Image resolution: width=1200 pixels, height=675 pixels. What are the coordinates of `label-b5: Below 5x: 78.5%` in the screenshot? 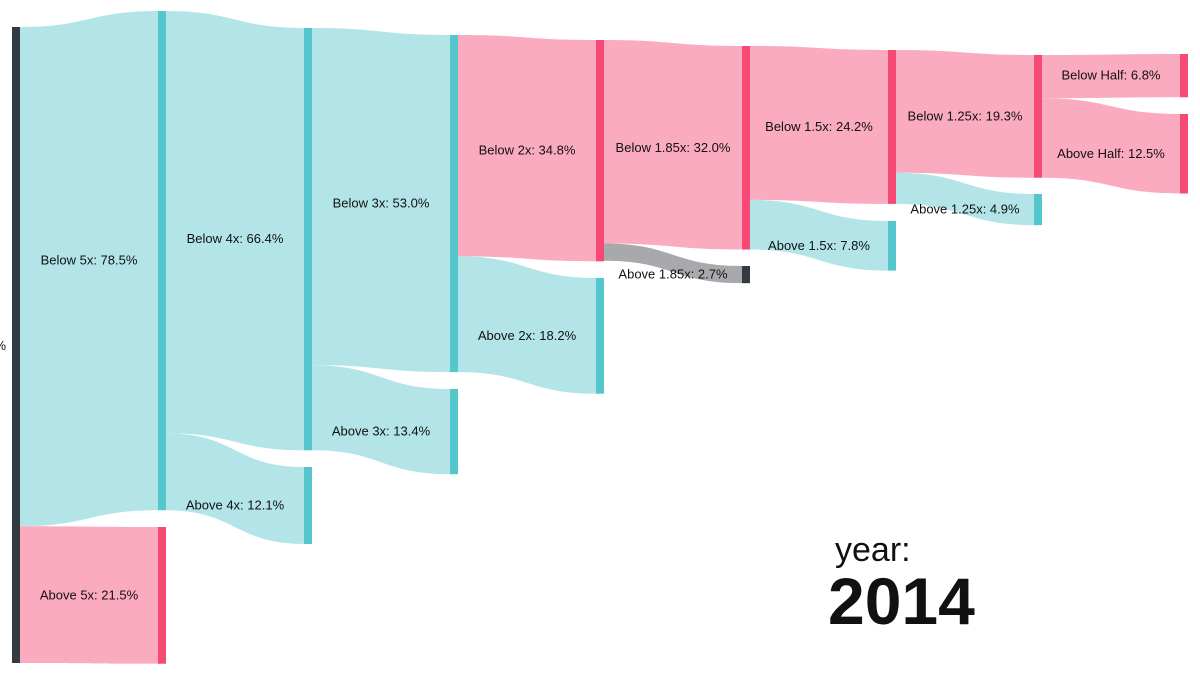 It's located at (89, 260).